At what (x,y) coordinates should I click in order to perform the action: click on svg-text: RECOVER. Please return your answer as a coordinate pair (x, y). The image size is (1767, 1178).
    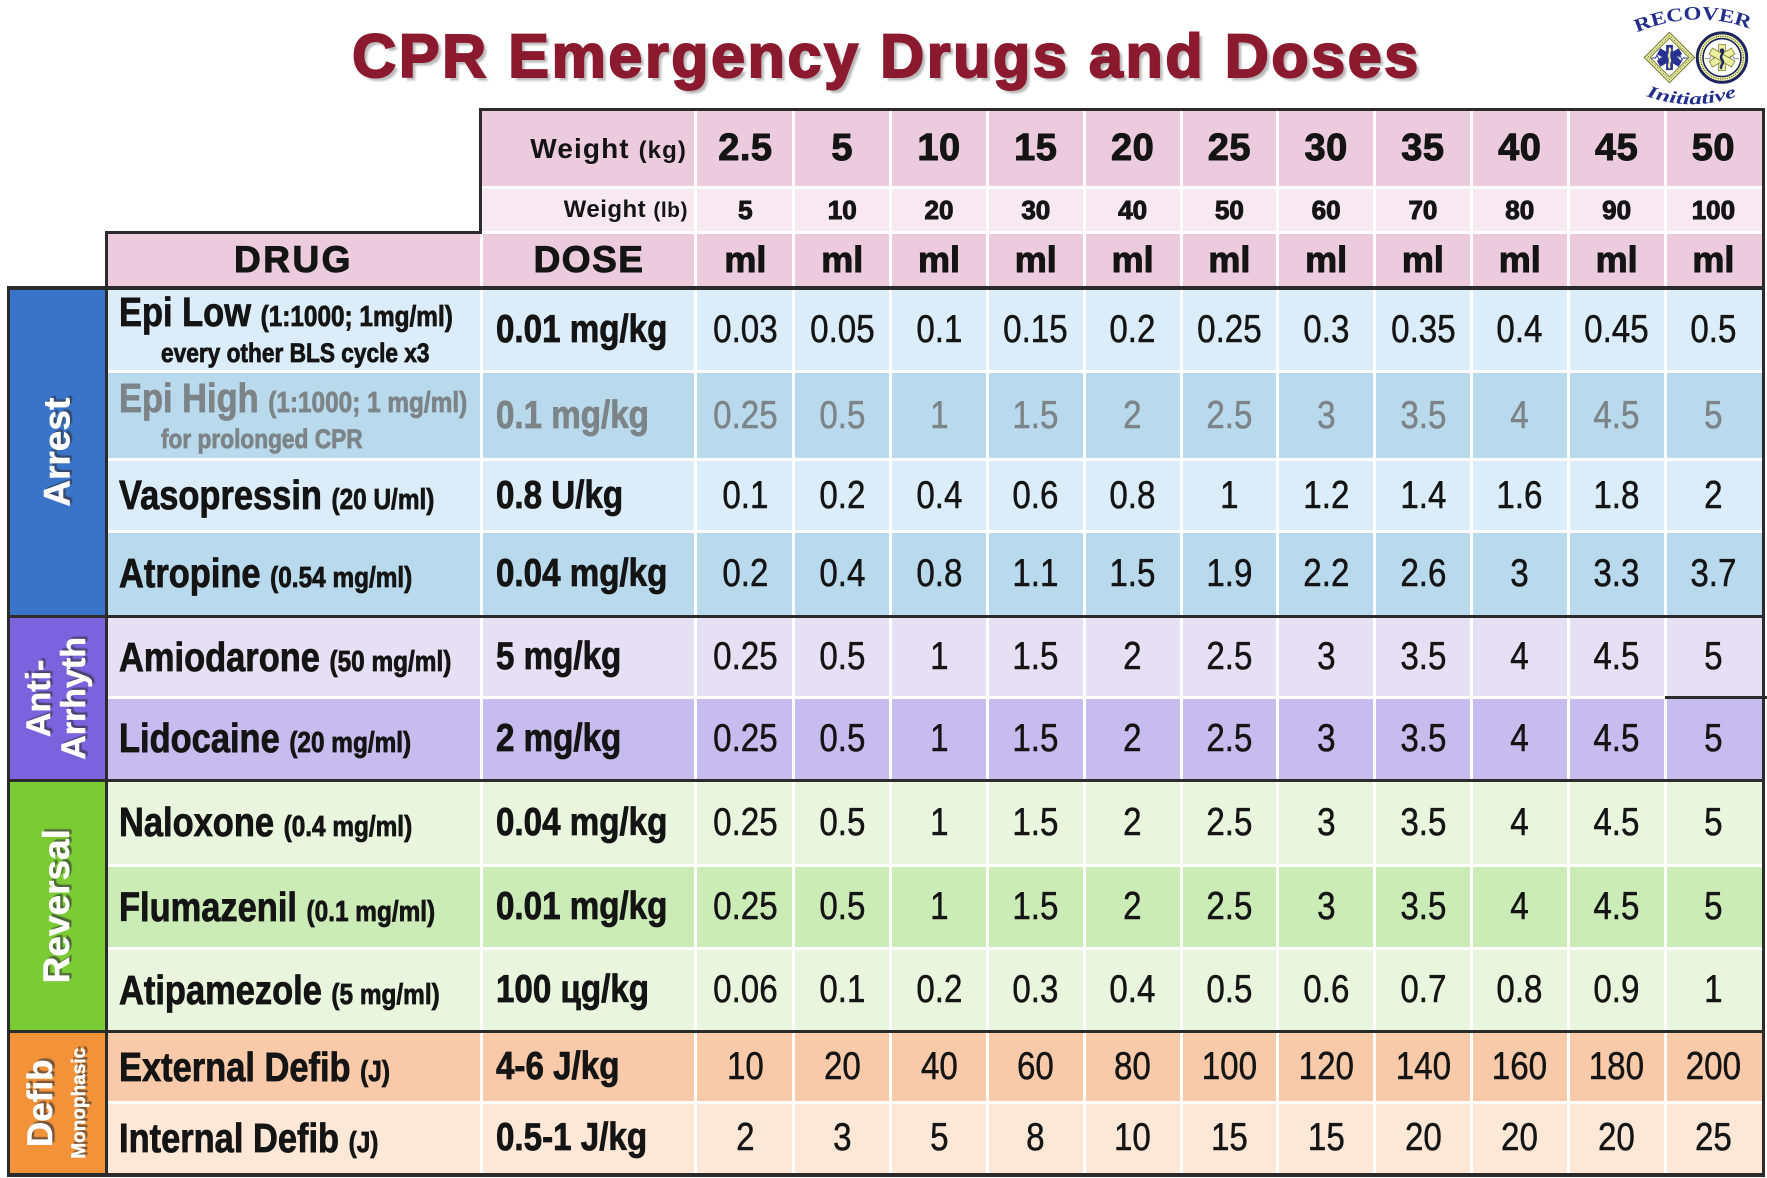
    Looking at the image, I should click on (1692, 20).